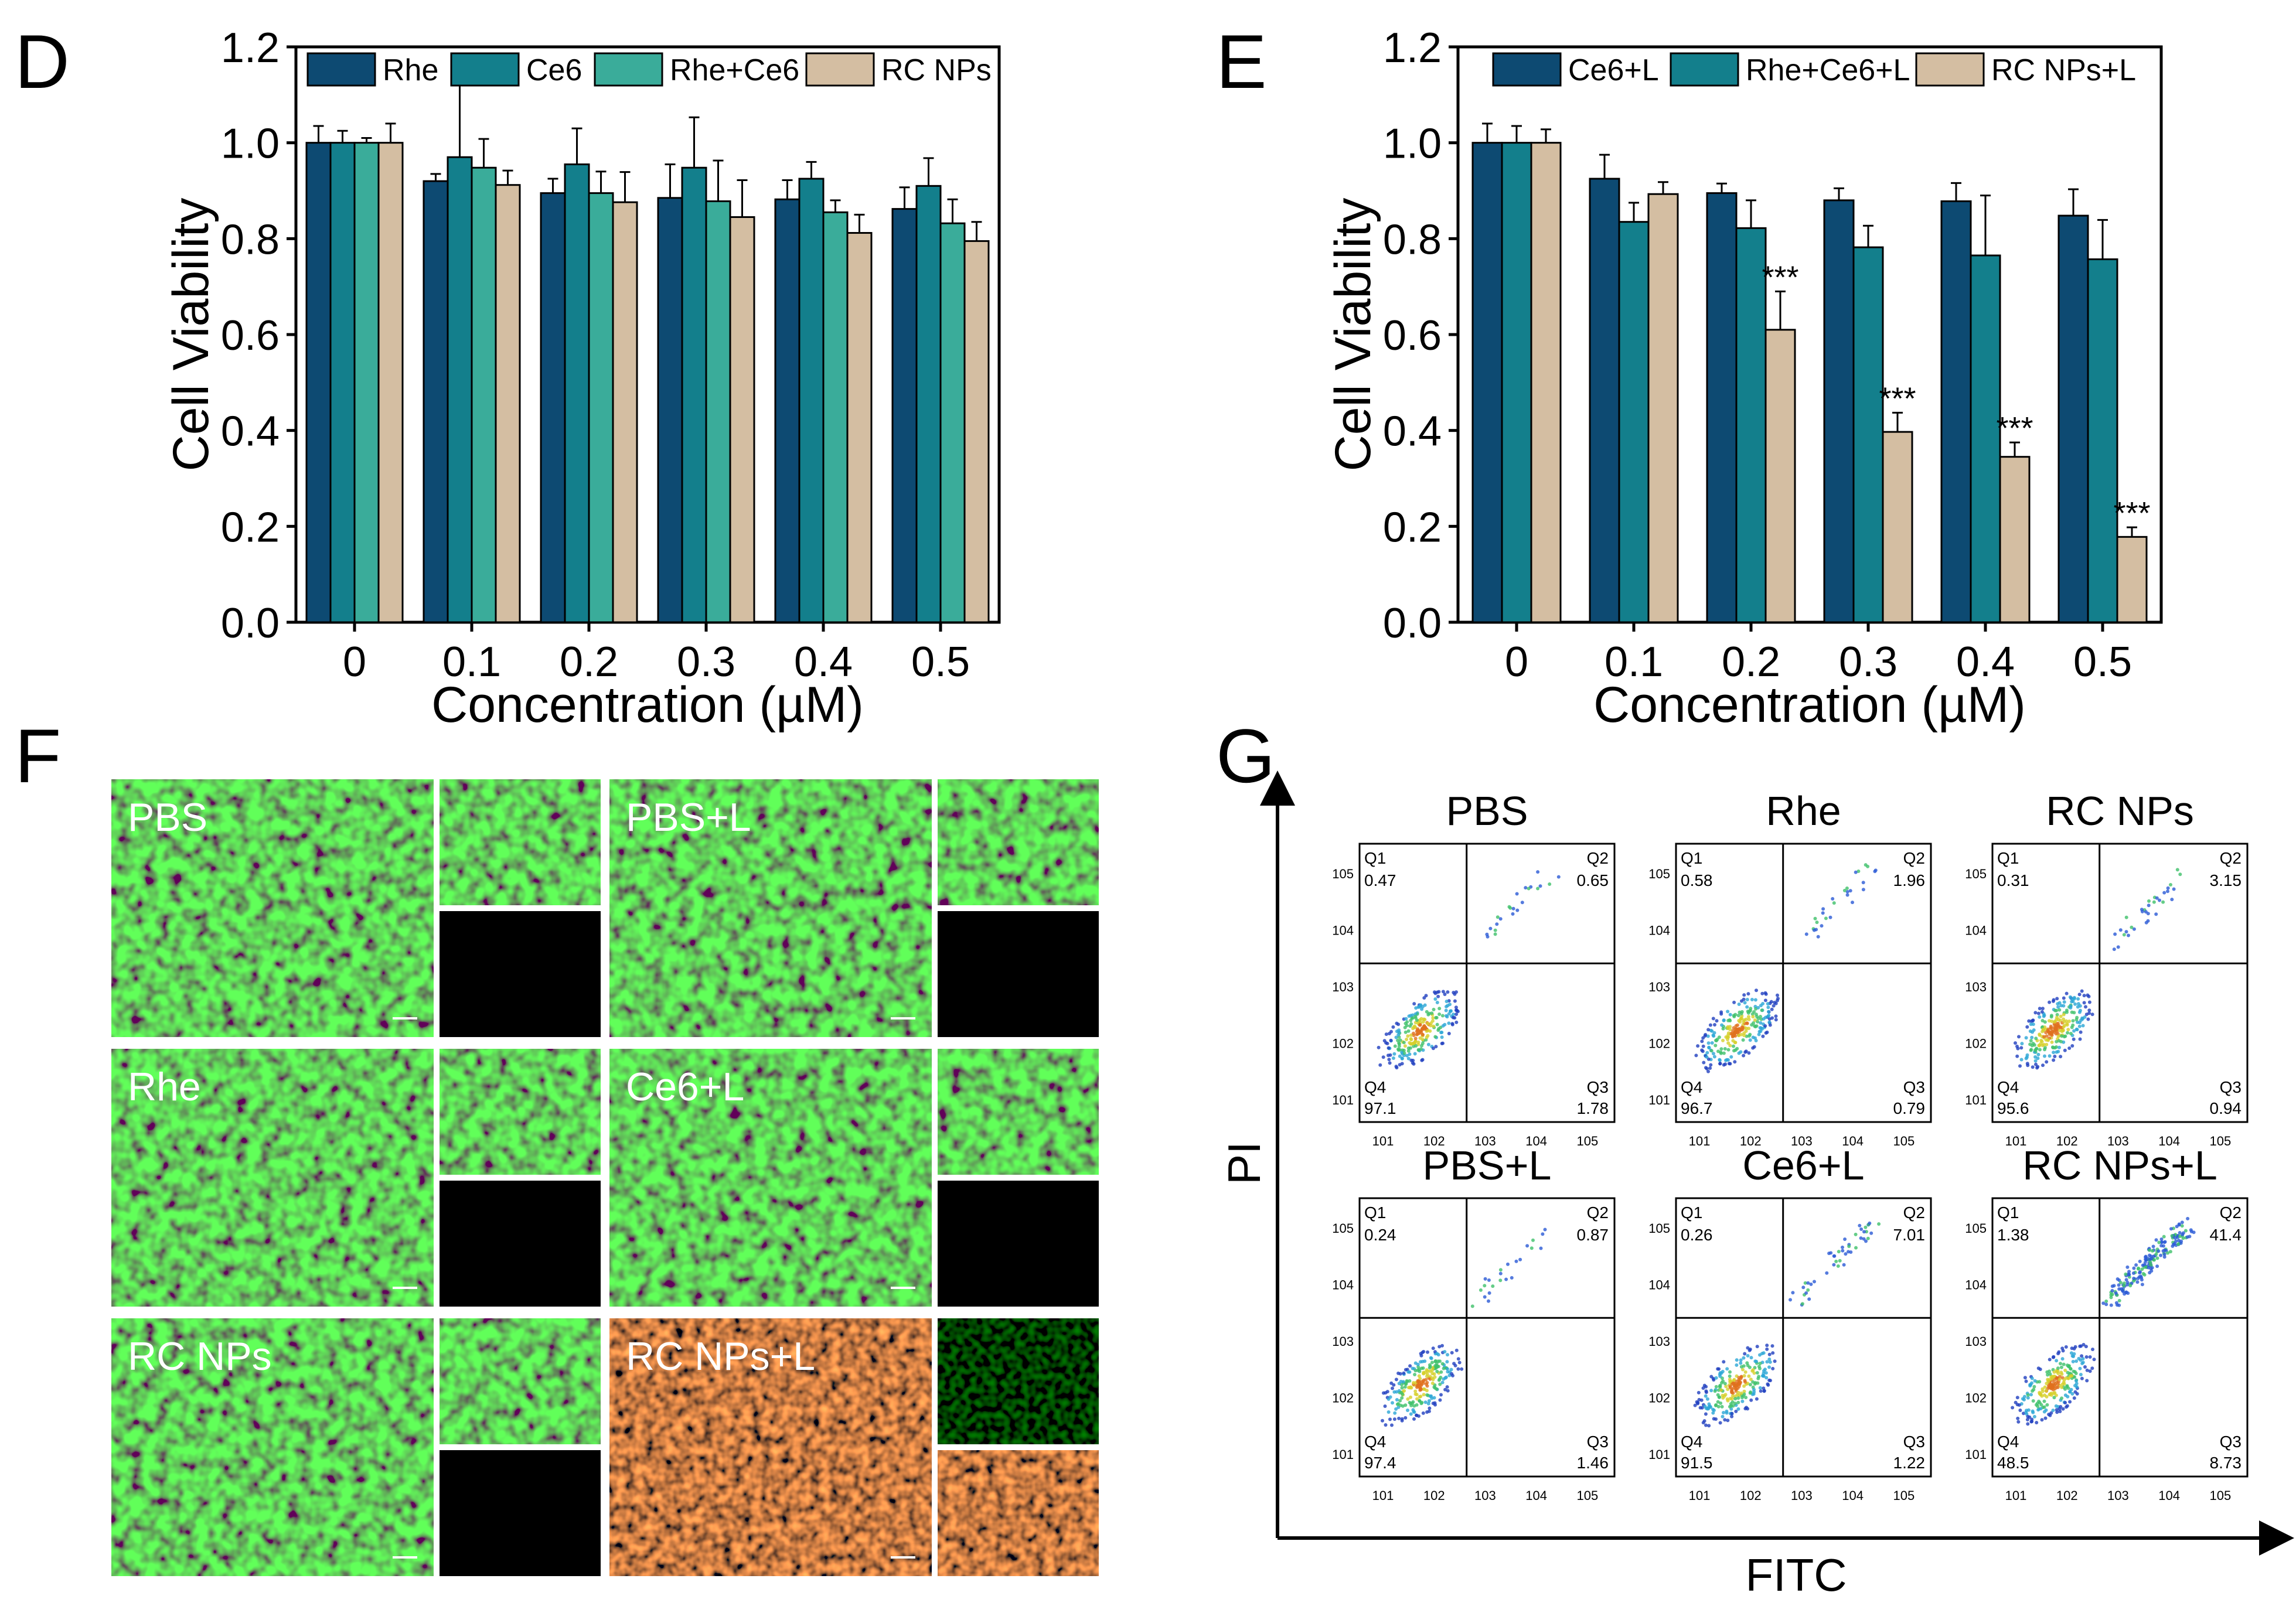  What do you see at coordinates (341, 69) in the screenshot?
I see `legend-swatch` at bounding box center [341, 69].